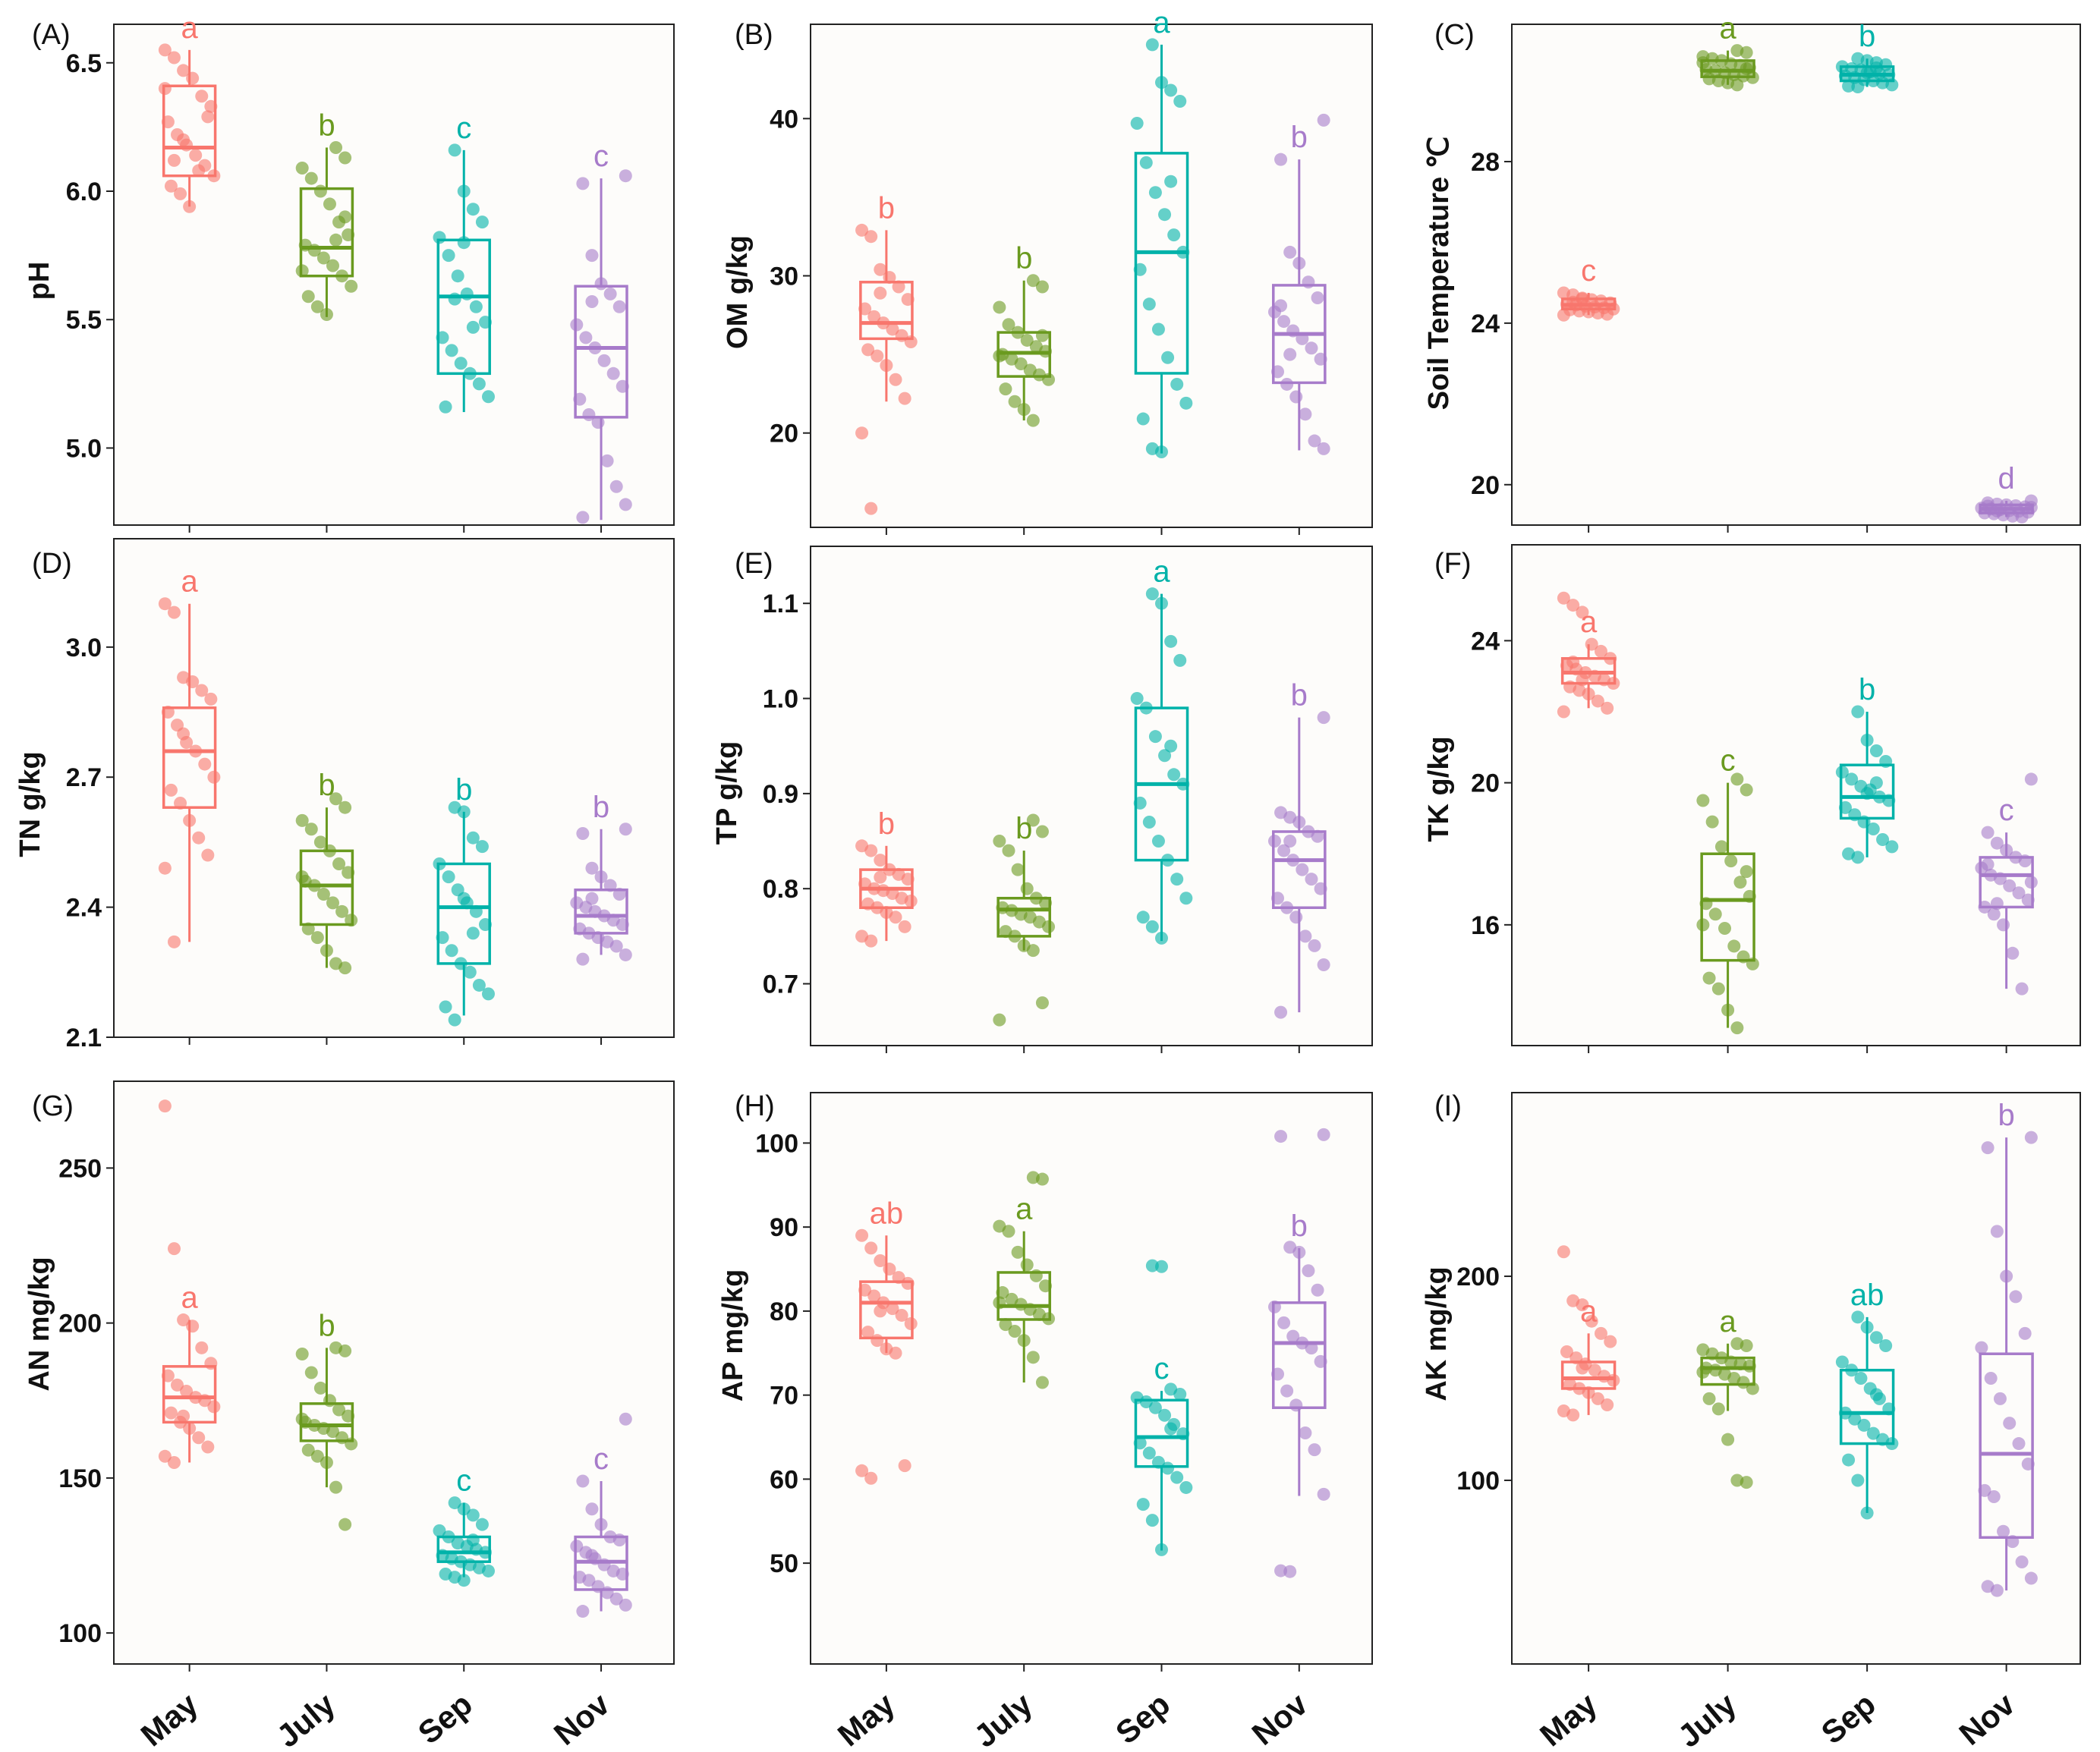 The image size is (2100, 1752). Describe the element at coordinates (1569, 1718) in the screenshot. I see `category-label: May` at that location.